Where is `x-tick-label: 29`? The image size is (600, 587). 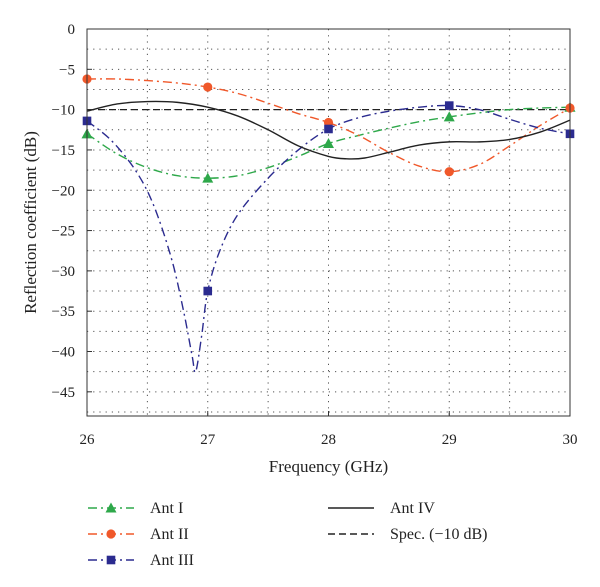 x-tick-label: 29 is located at coordinates (449, 440).